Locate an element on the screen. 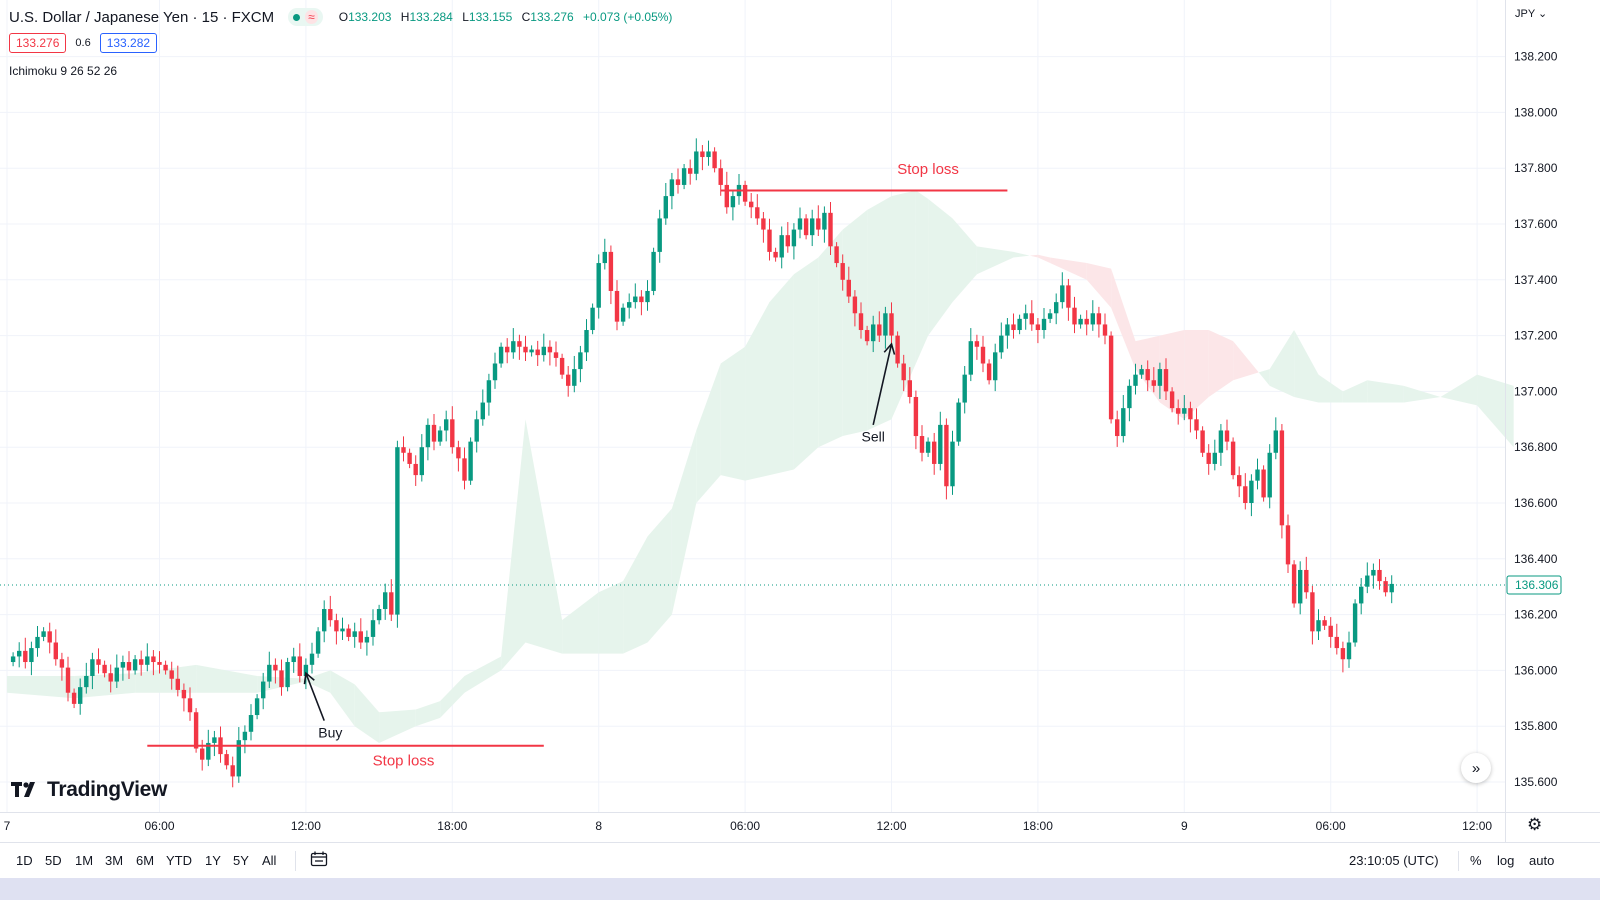 The width and height of the screenshot is (1600, 900). timeframe-5d: 5D is located at coordinates (53, 860).